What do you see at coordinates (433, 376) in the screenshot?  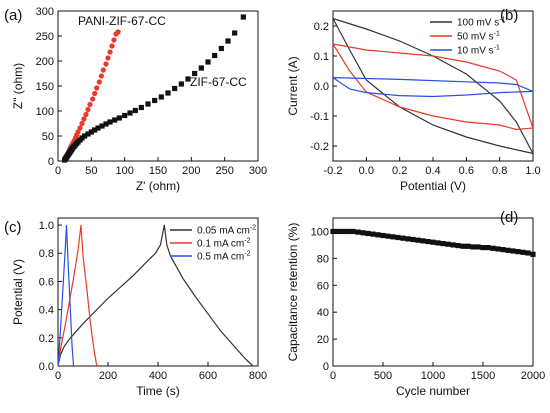 I see `x-tick-label: 1000` at bounding box center [433, 376].